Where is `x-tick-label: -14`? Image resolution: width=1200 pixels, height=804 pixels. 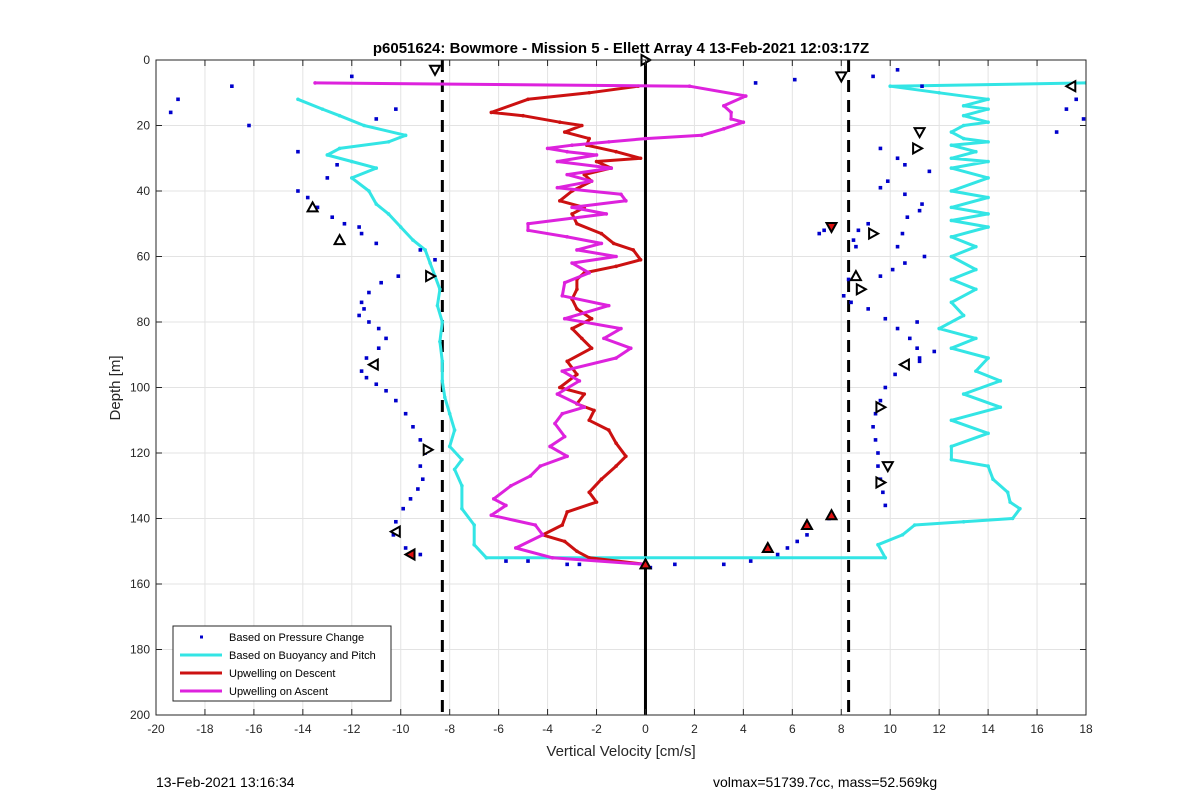 x-tick-label: -14 is located at coordinates (303, 729).